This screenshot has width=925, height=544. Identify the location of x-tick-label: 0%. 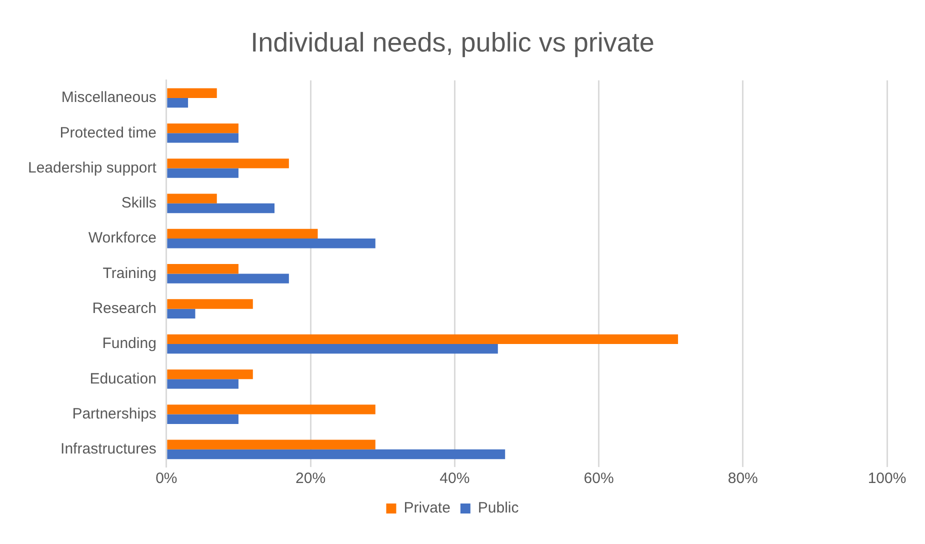
(167, 479).